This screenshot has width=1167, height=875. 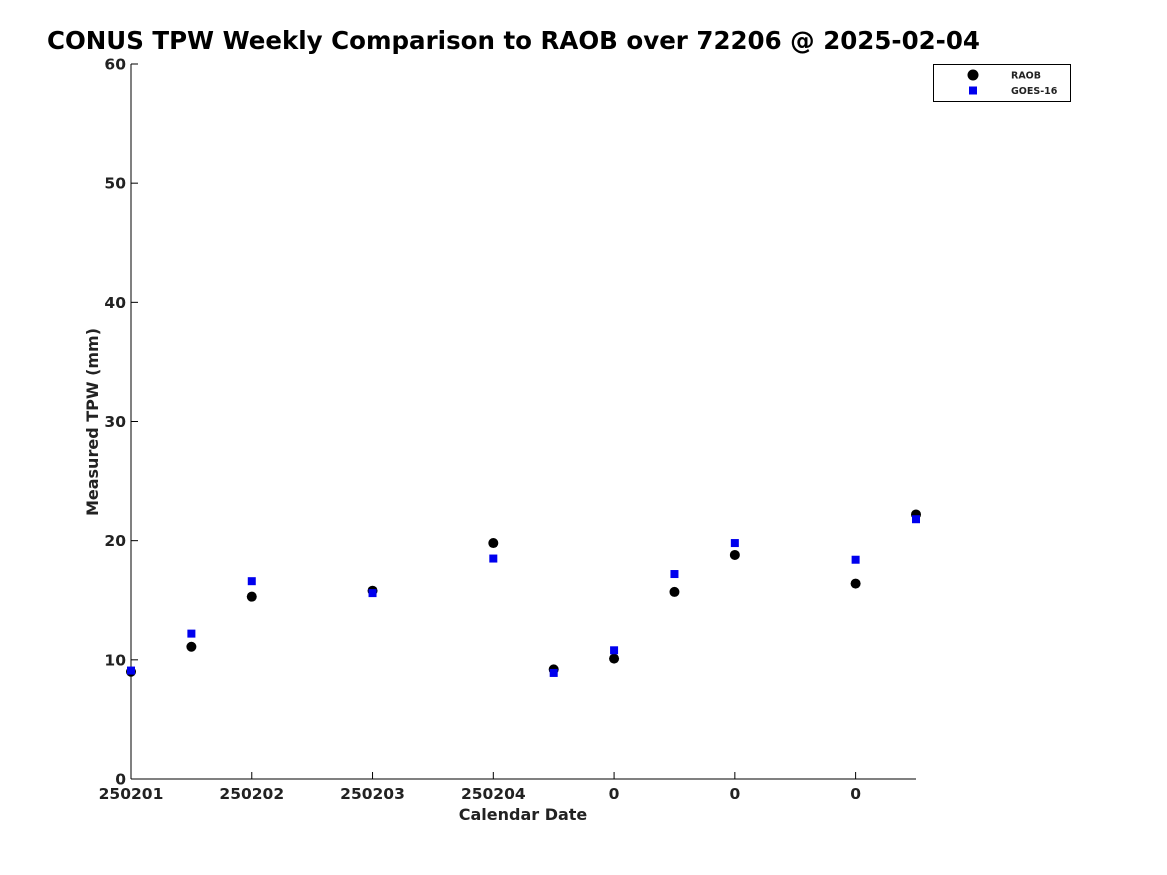 I want to click on x-axis-label: Calendar Date, so click(x=523, y=814).